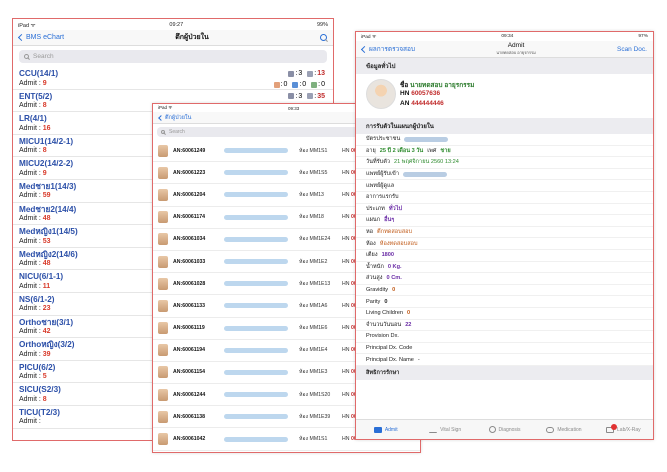 This screenshot has width=667, height=472. I want to click on status-bar: iPad ᯤ 09:34 97%, so click(504, 36).